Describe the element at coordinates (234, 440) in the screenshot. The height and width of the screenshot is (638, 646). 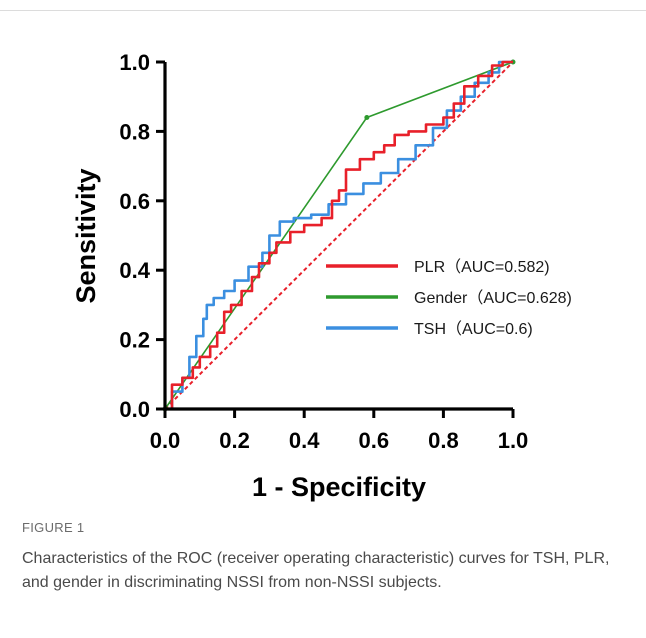
I see `x-tick-label: 0.2` at that location.